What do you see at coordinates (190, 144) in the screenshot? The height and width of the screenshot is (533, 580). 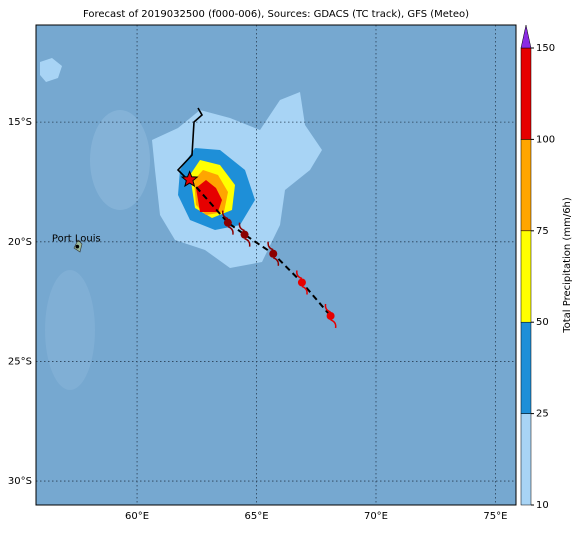 I see `past-track` at bounding box center [190, 144].